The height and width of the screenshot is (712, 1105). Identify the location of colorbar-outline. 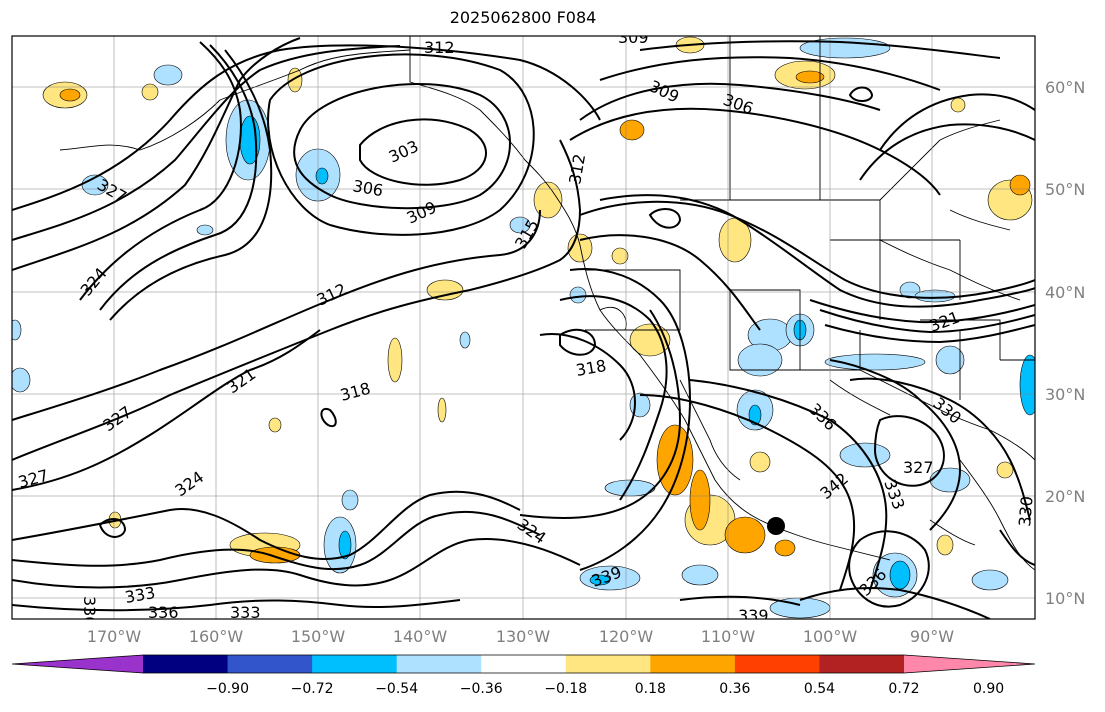
(523, 664).